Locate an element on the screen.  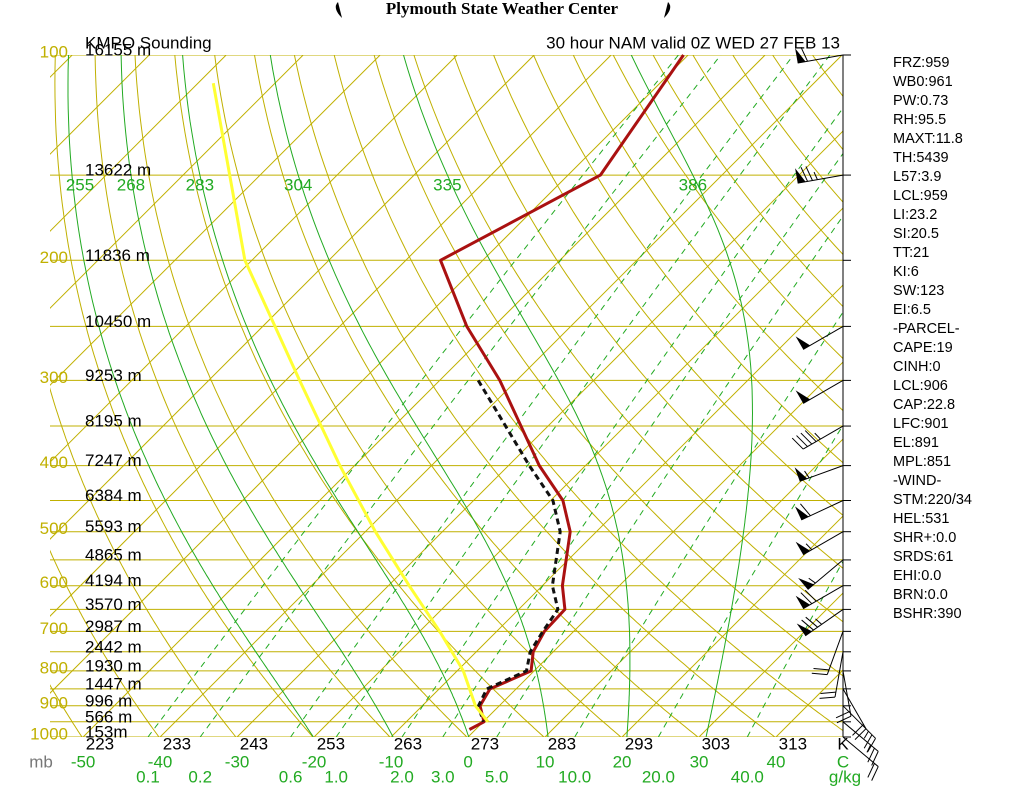
index-text: PW:0.73 is located at coordinates (920, 101).